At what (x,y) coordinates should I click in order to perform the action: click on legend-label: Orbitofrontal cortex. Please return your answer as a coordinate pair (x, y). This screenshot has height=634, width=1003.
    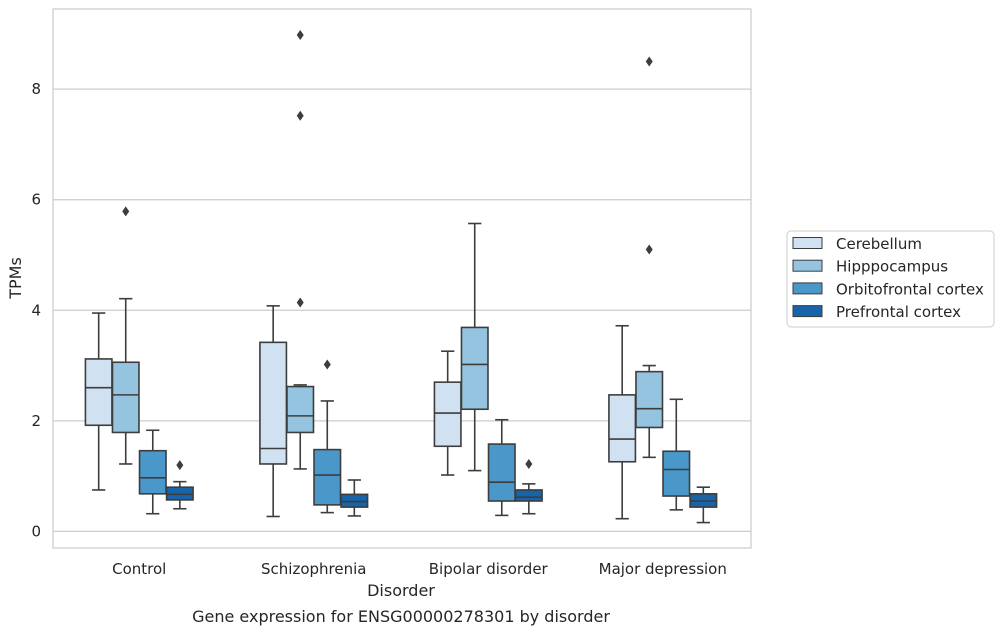
    Looking at the image, I should click on (910, 289).